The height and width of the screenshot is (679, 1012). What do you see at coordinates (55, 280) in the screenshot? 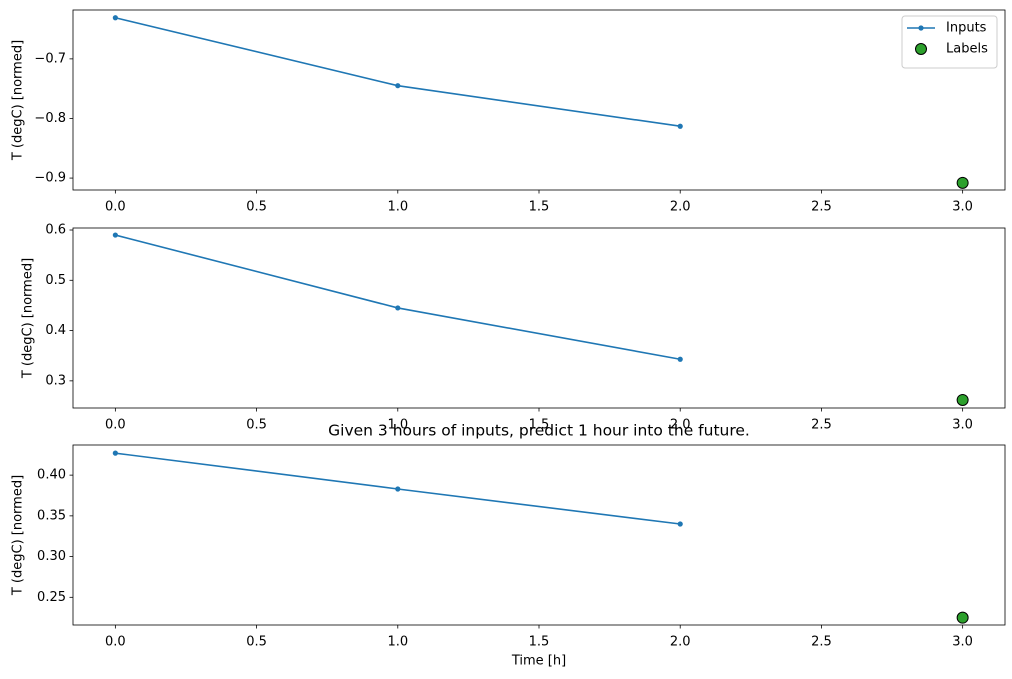
I see `y-tick-label: 0.5` at bounding box center [55, 280].